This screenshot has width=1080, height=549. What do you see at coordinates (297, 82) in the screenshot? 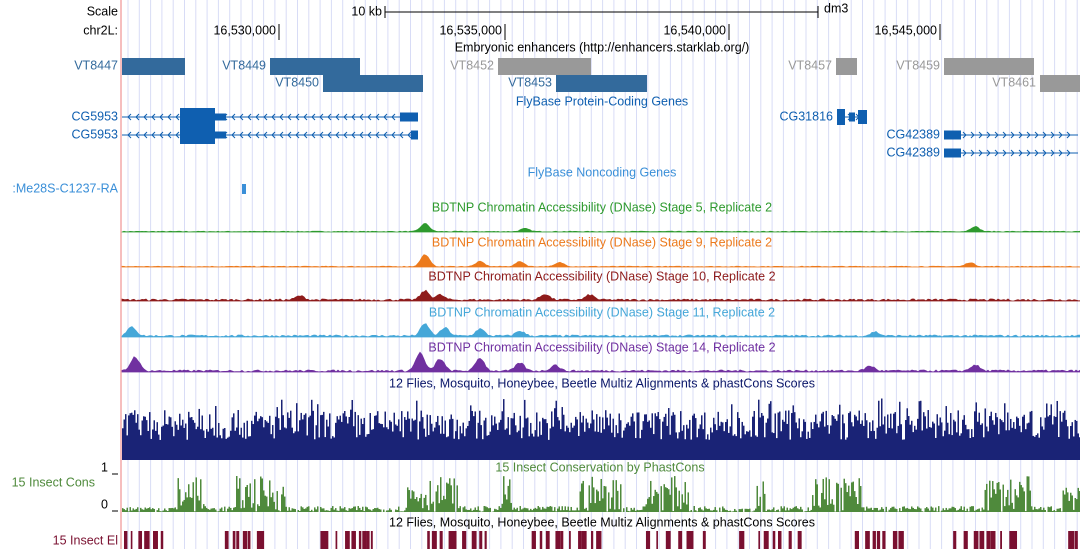
I see `enhancer-label: VT8450` at bounding box center [297, 82].